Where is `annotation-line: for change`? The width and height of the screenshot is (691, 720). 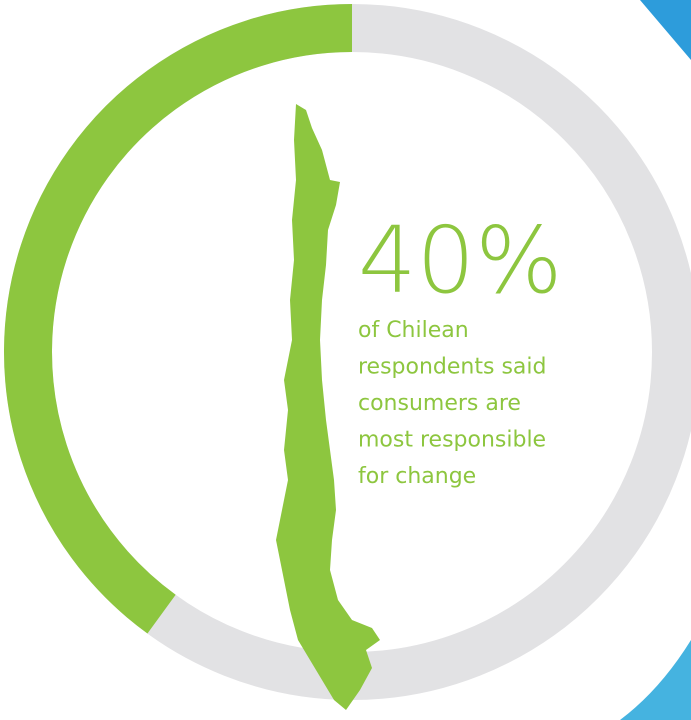
annotation-line: for change is located at coordinates (417, 476).